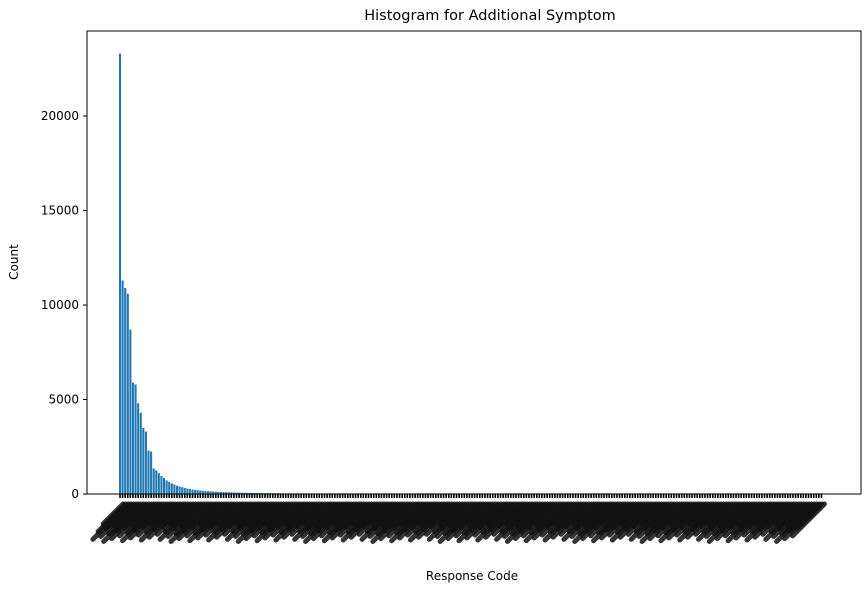  I want to click on x-axis-ticks, so click(458, 519).